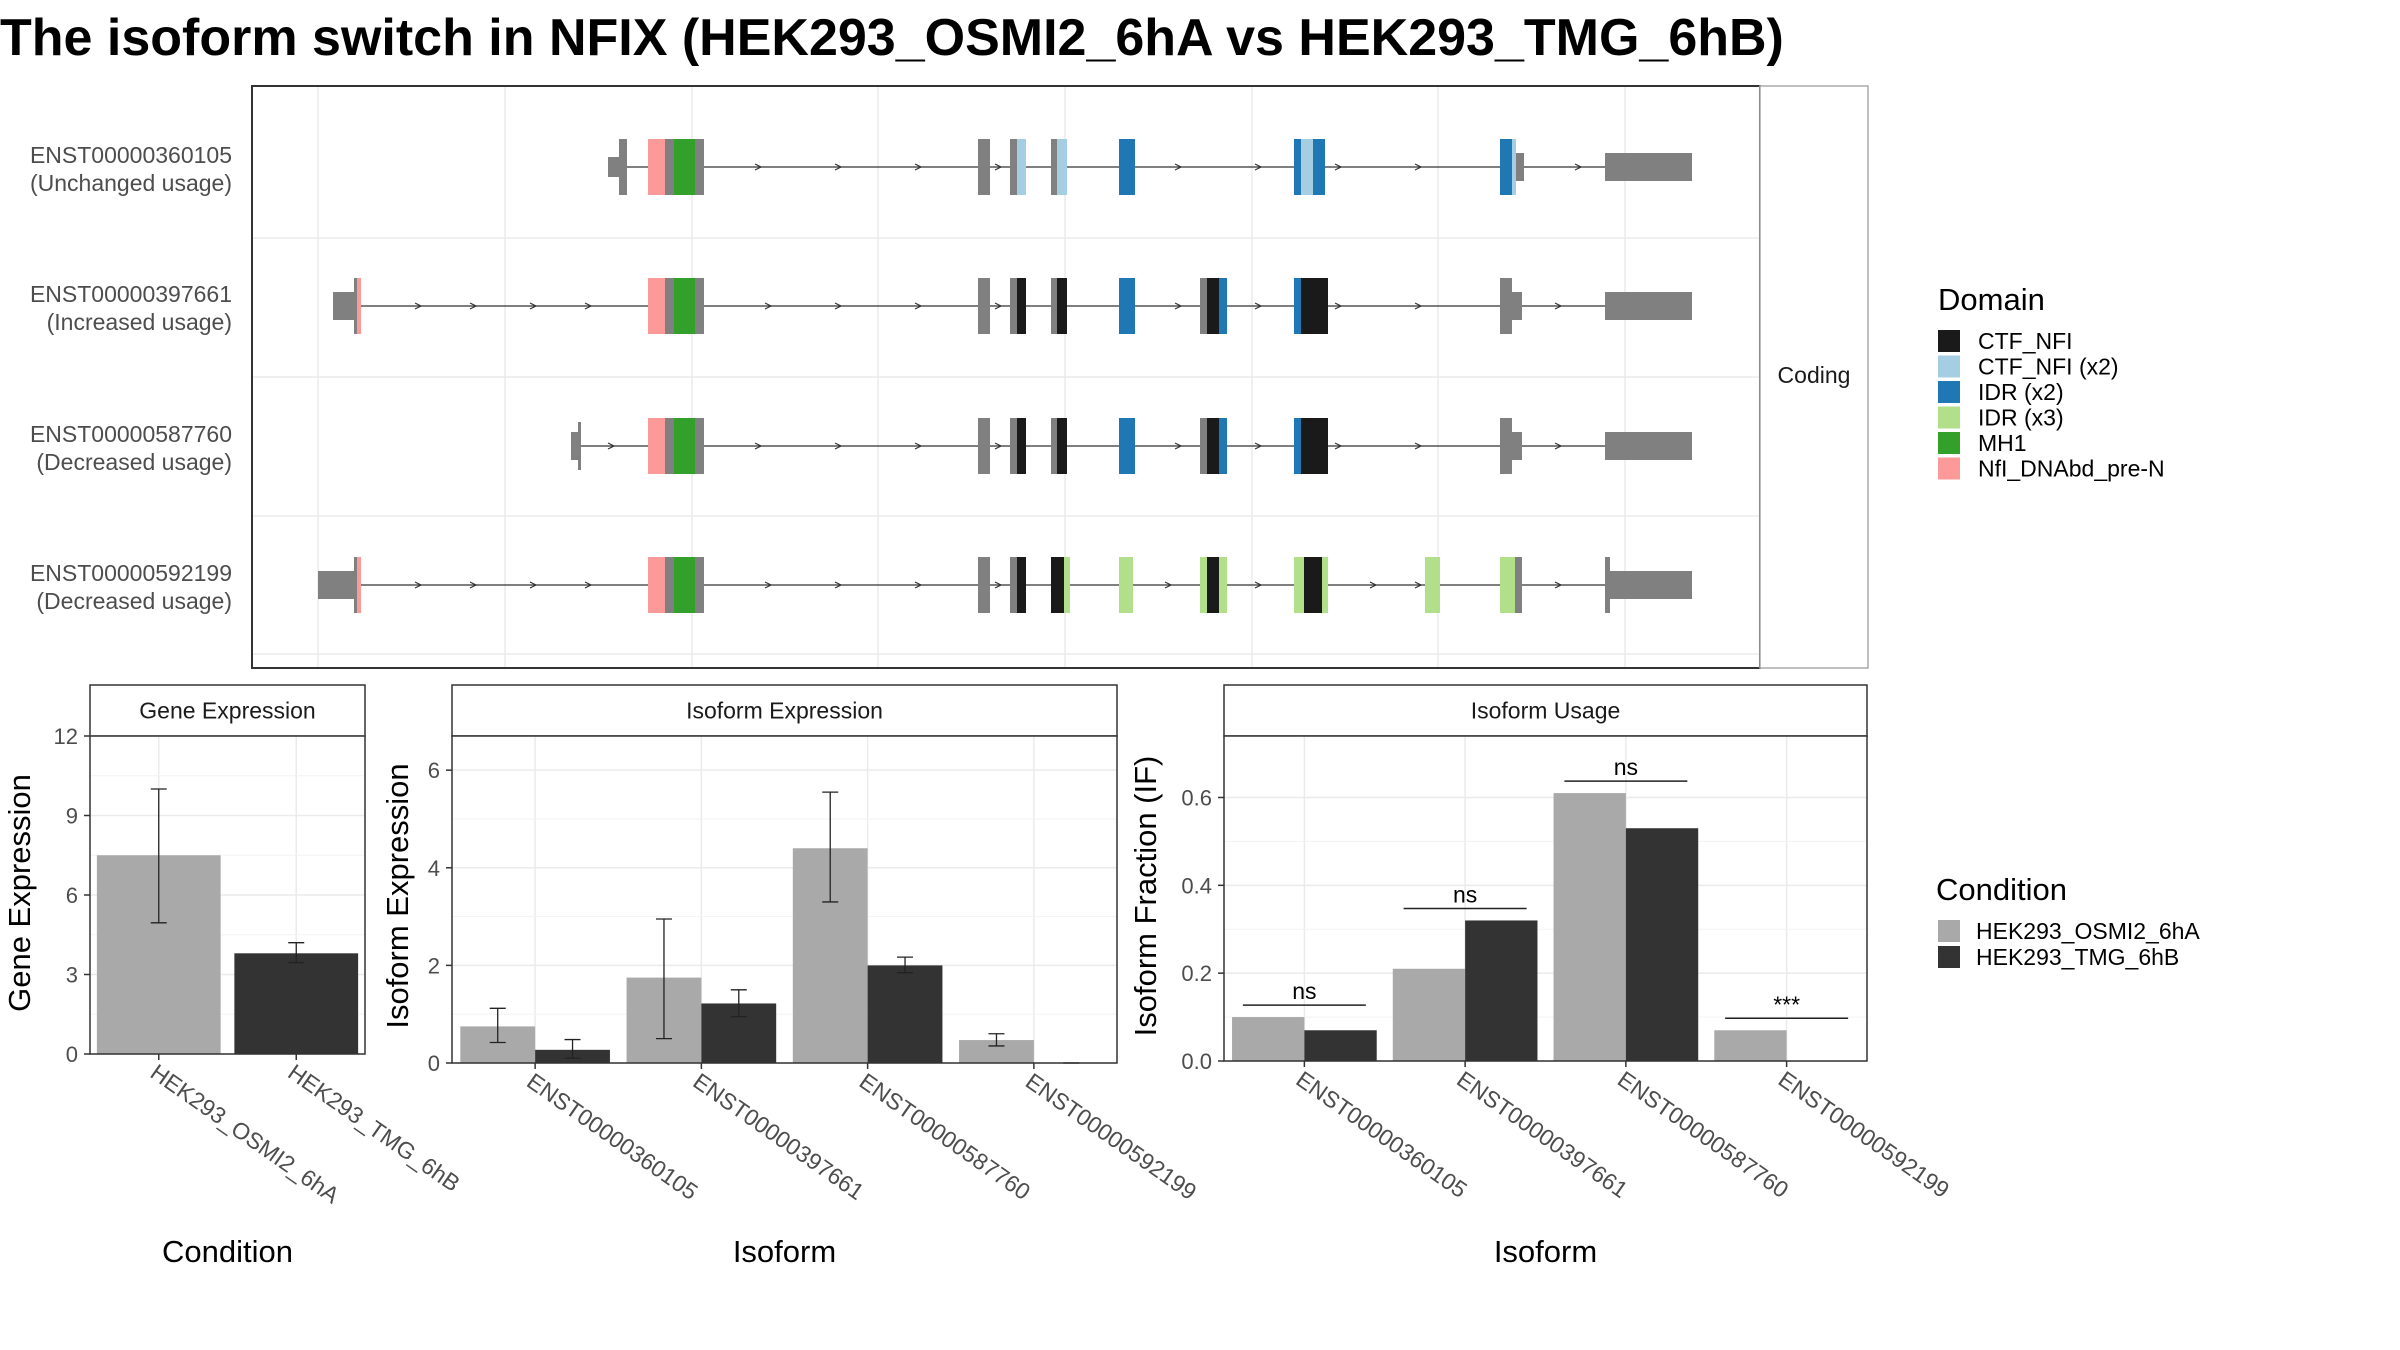 The image size is (2400, 1350). Describe the element at coordinates (19, 893) in the screenshot. I see `y-axis-title: Gene Expression` at that location.